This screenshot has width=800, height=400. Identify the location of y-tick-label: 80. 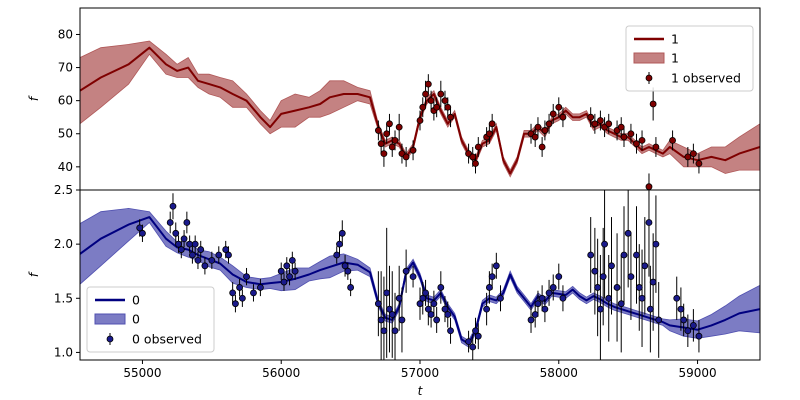
(65, 34).